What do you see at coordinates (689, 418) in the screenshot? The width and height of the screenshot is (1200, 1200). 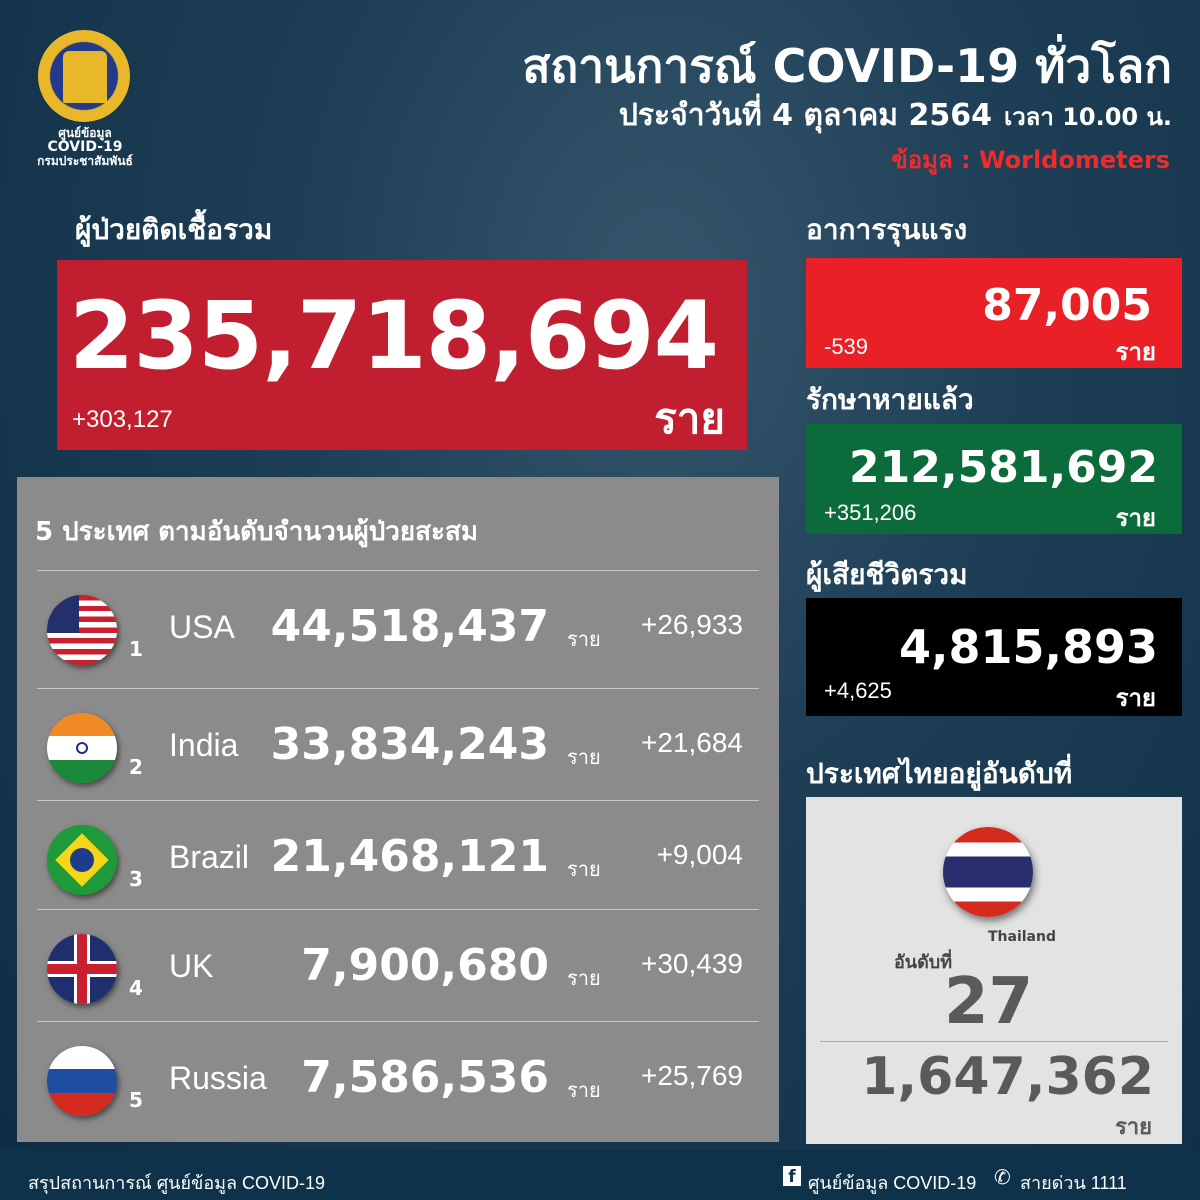 I see `total-unit: ราย` at bounding box center [689, 418].